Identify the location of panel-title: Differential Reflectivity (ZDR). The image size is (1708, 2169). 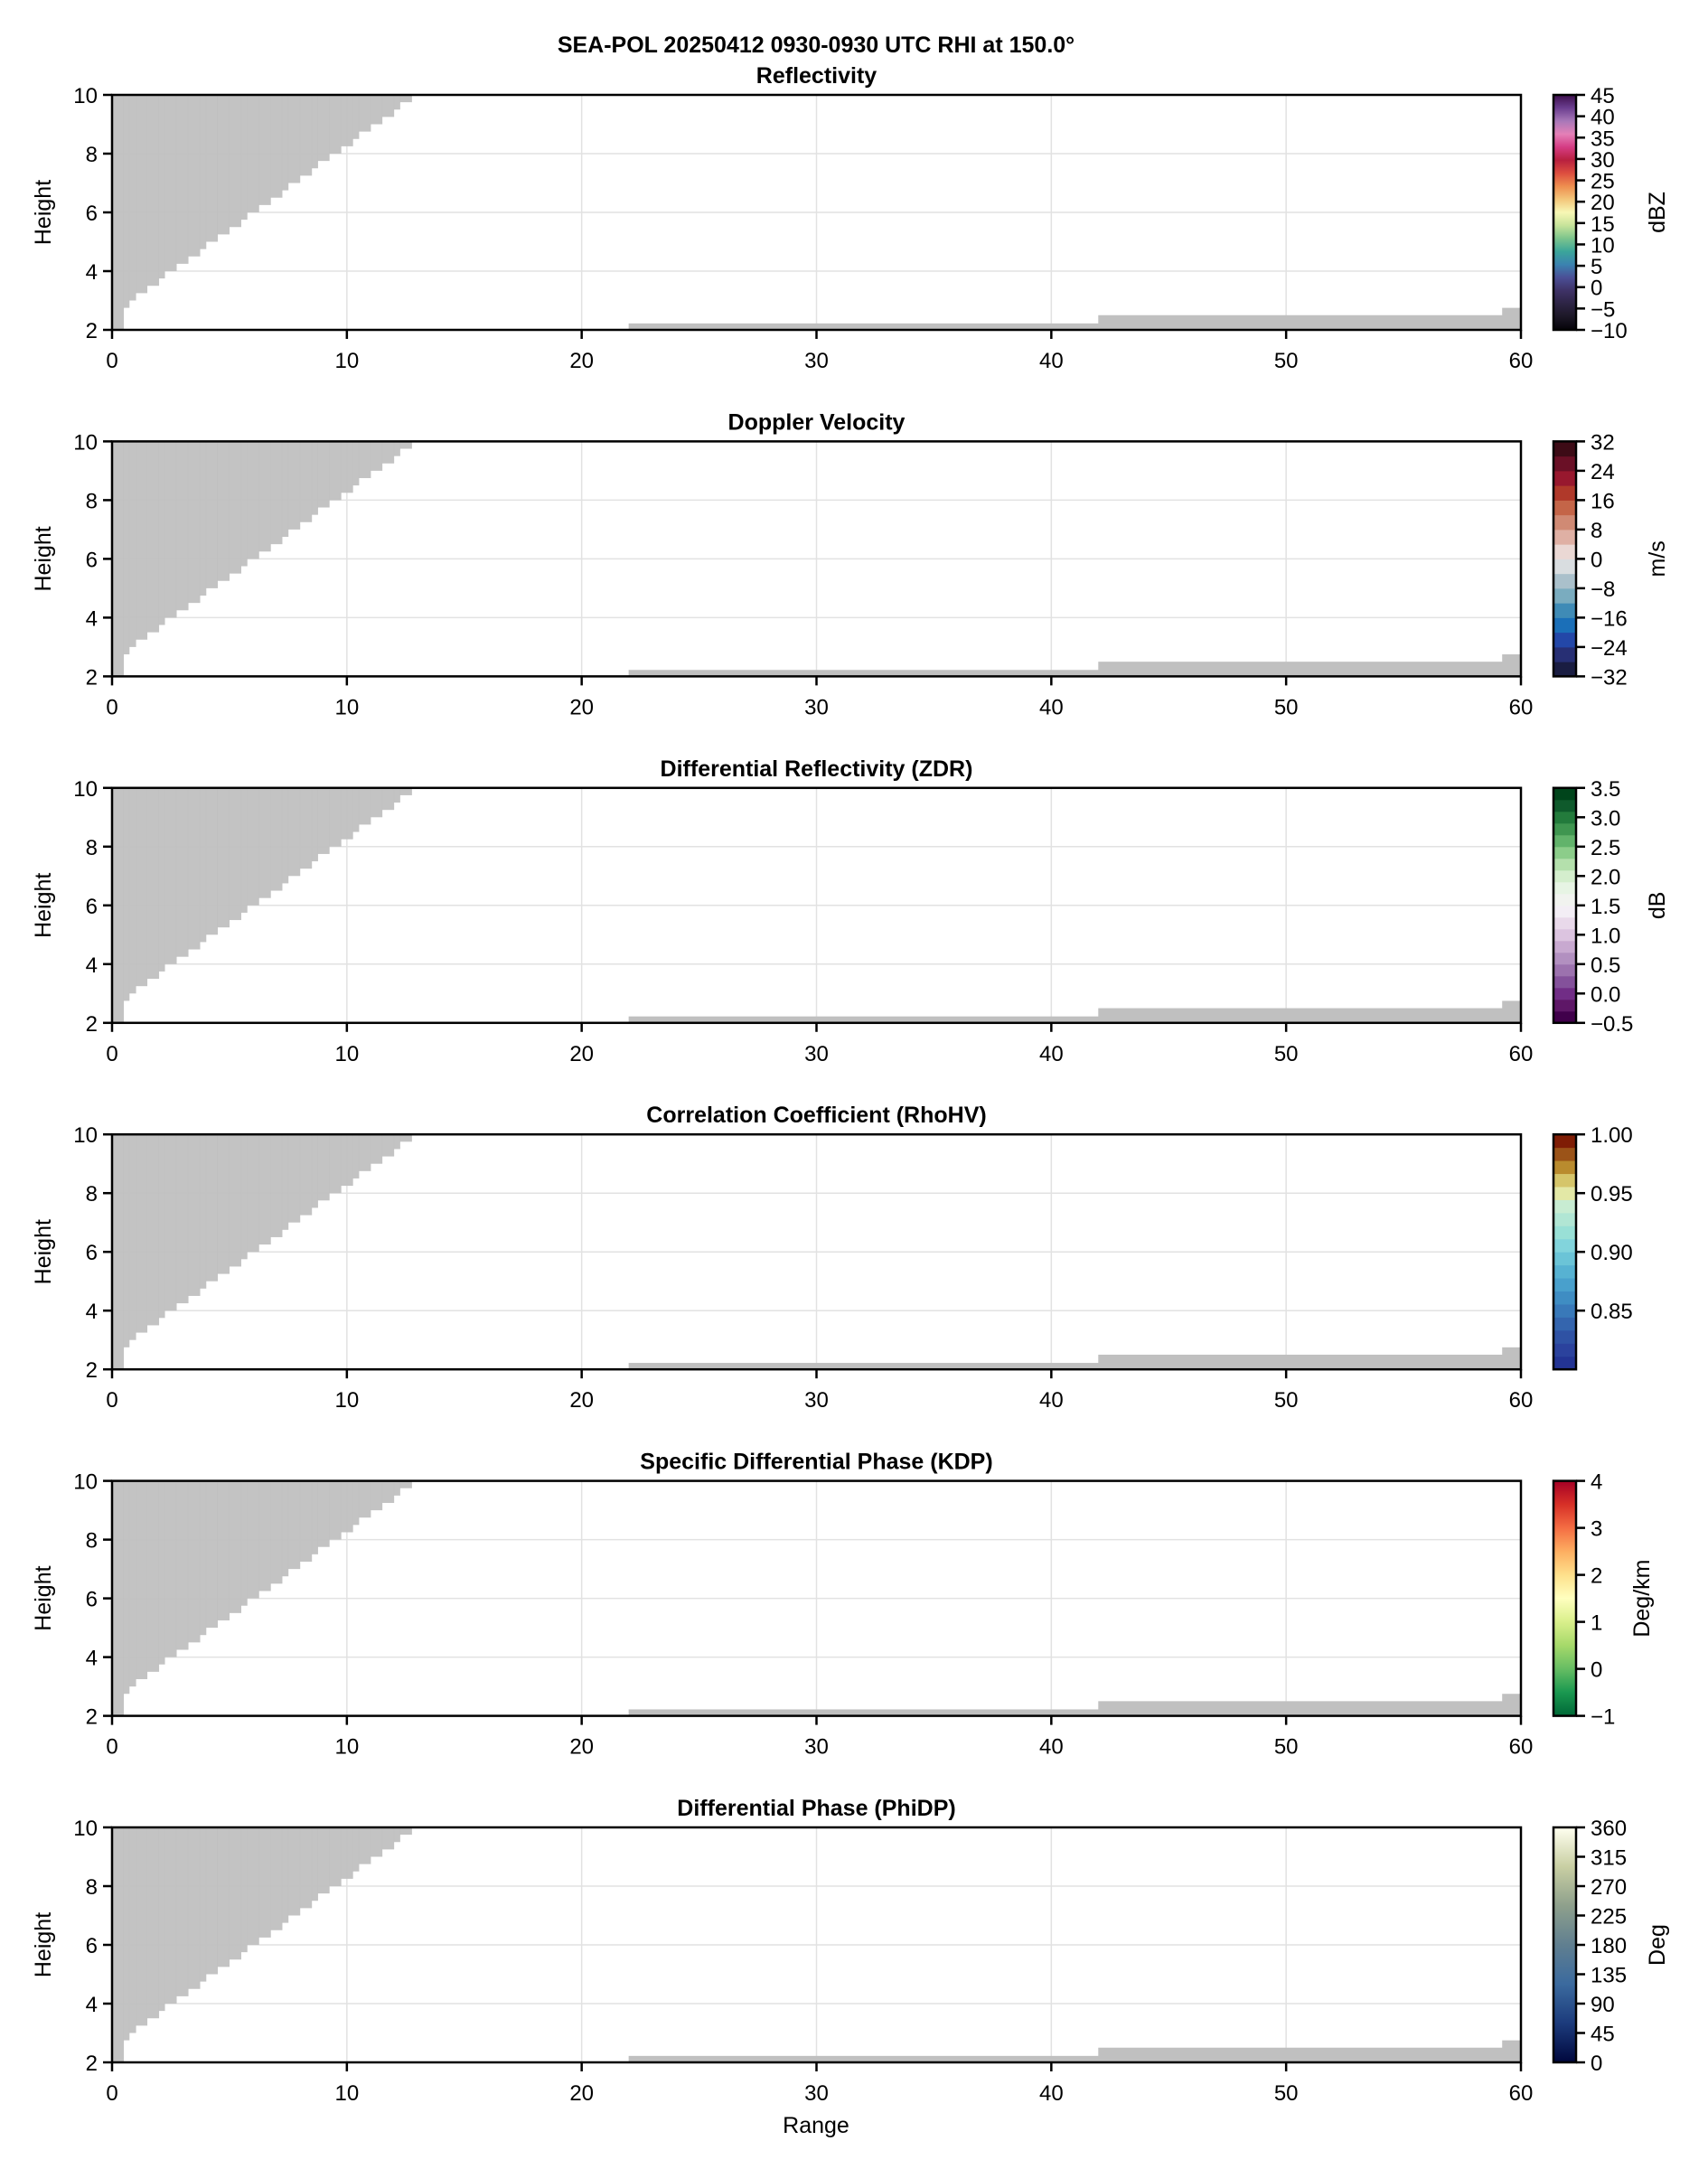
(817, 769).